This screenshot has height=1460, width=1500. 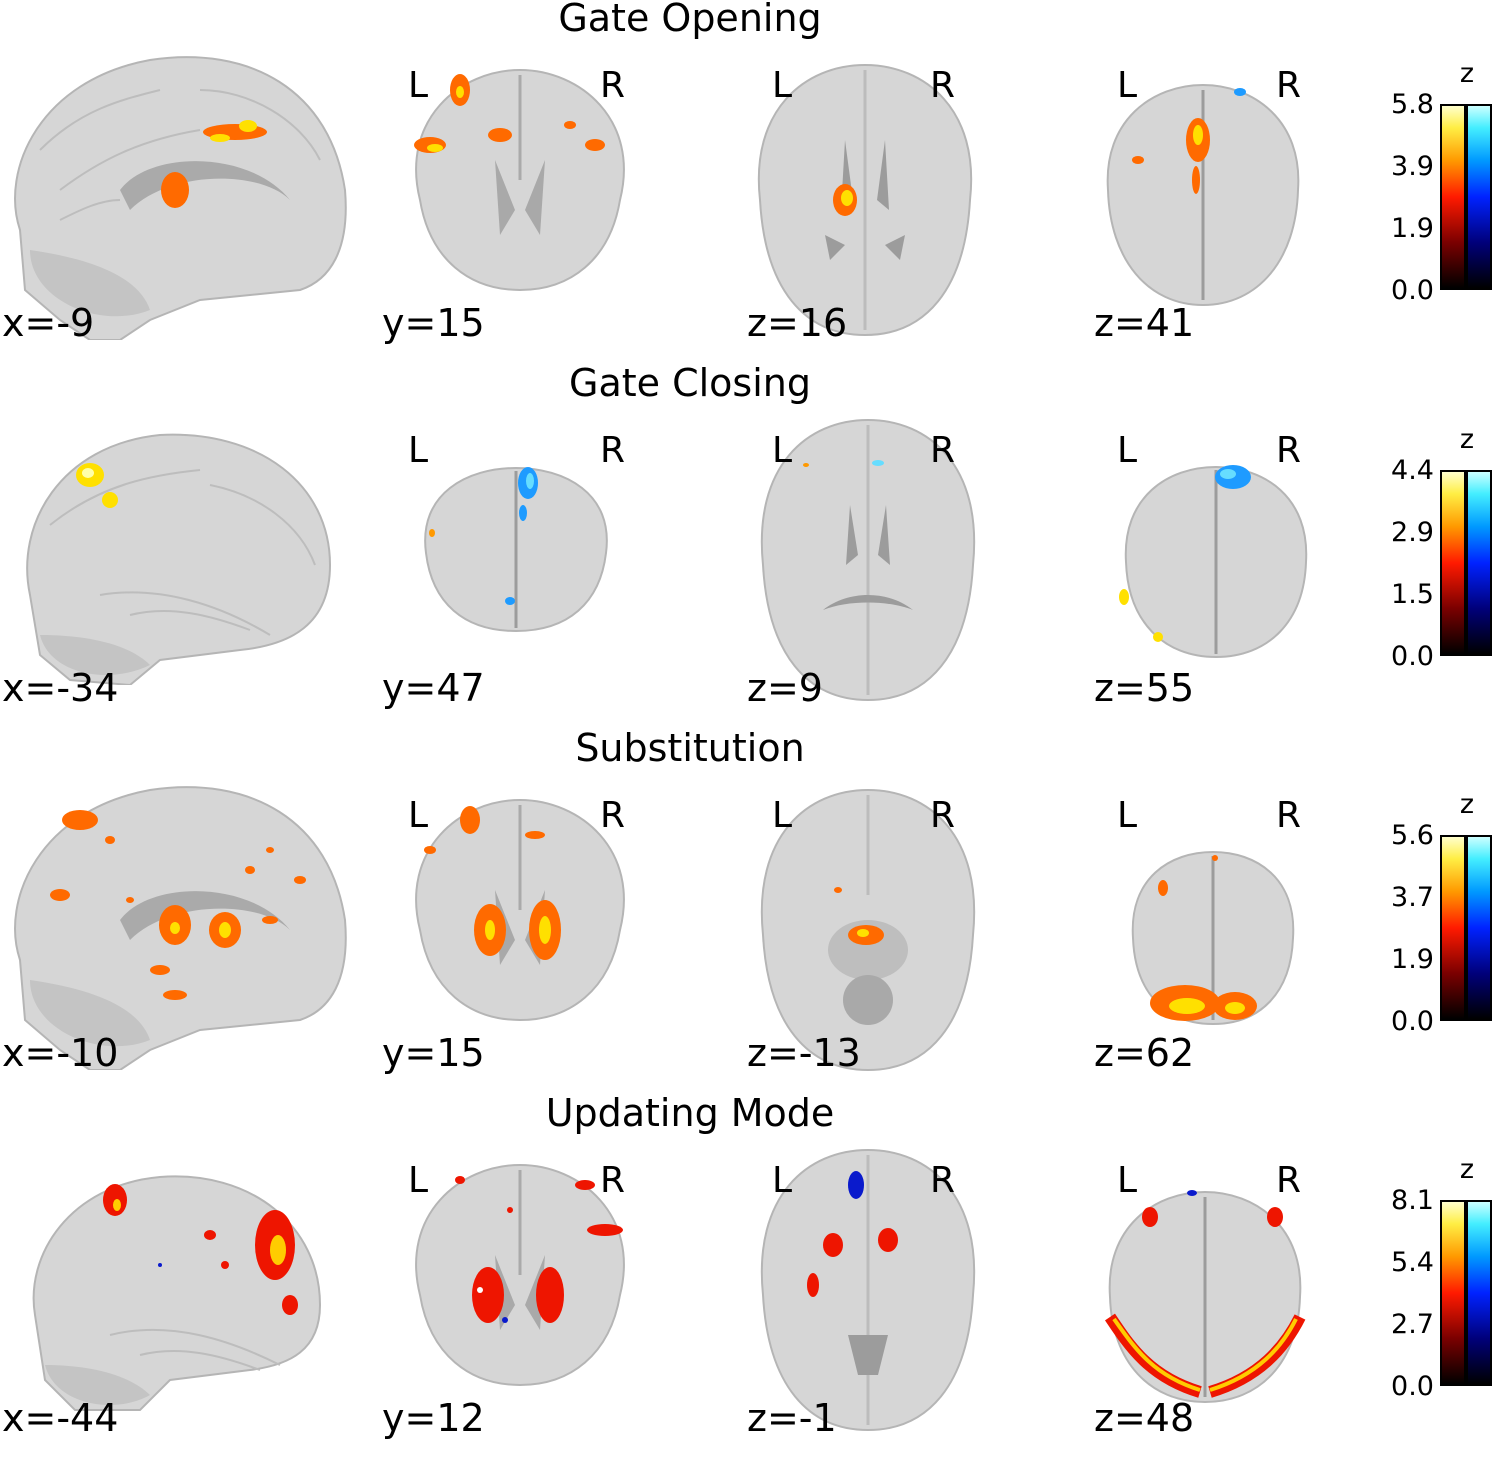 What do you see at coordinates (1412, 470) in the screenshot?
I see `colorbar-tick: 4.4` at bounding box center [1412, 470].